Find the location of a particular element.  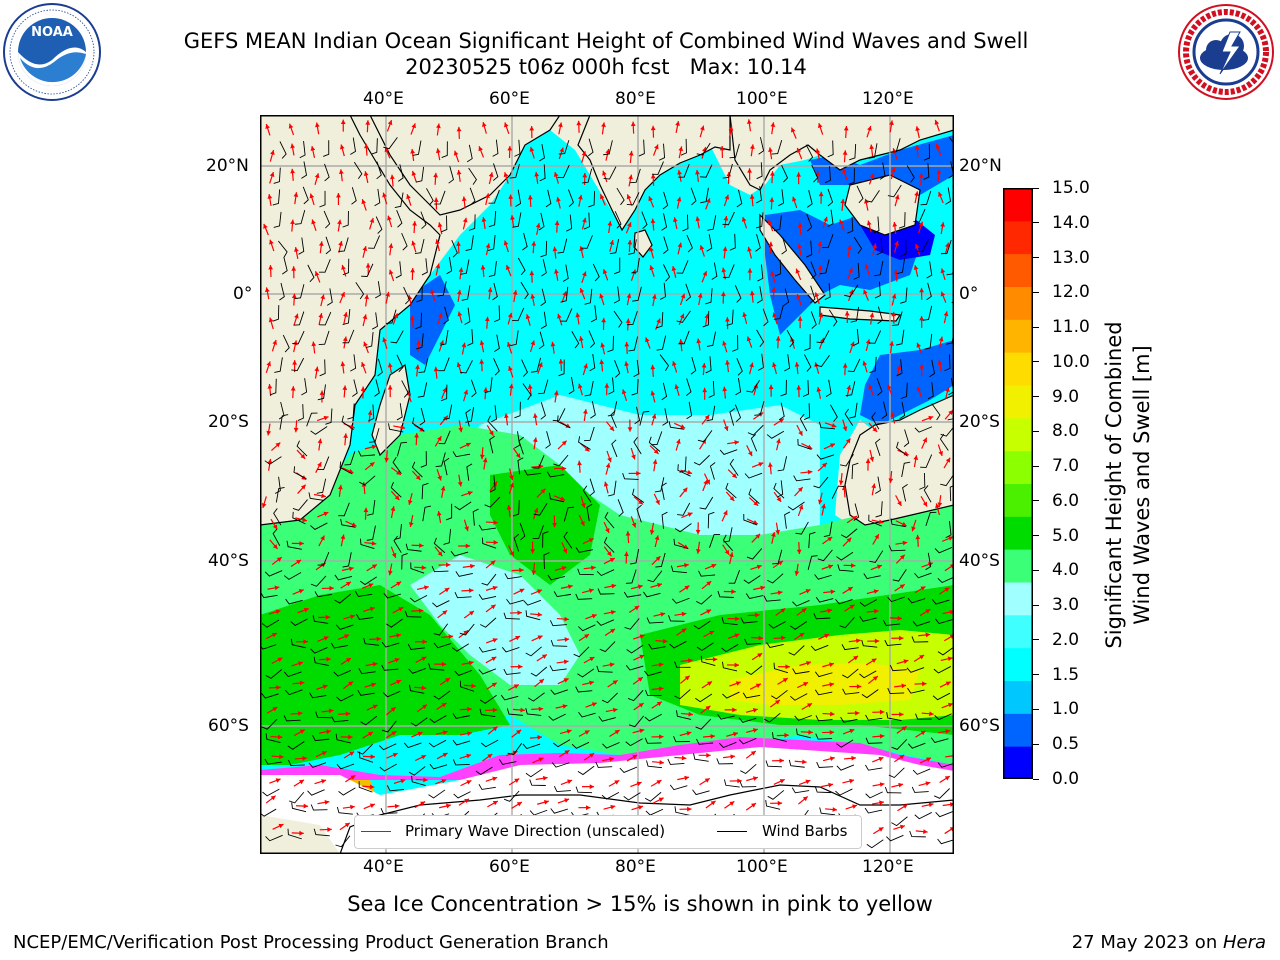

lon-label-bottom-120: 120°E is located at coordinates (888, 867).